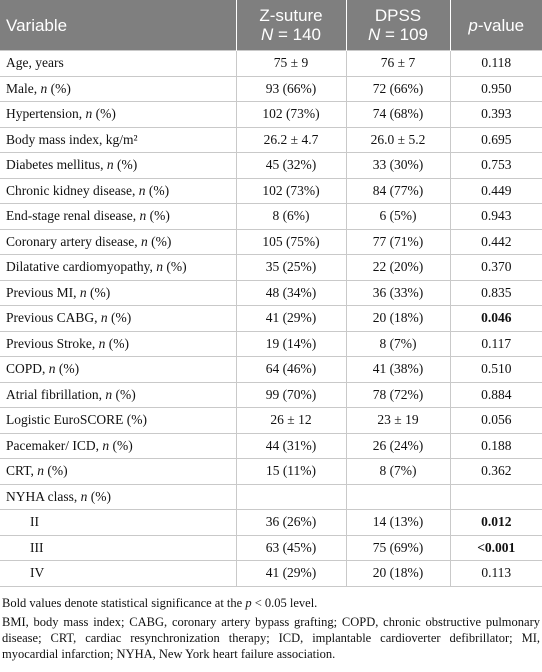 This screenshot has width=542, height=672. Describe the element at coordinates (118, 25) in the screenshot. I see `header-cell: Variable` at that location.